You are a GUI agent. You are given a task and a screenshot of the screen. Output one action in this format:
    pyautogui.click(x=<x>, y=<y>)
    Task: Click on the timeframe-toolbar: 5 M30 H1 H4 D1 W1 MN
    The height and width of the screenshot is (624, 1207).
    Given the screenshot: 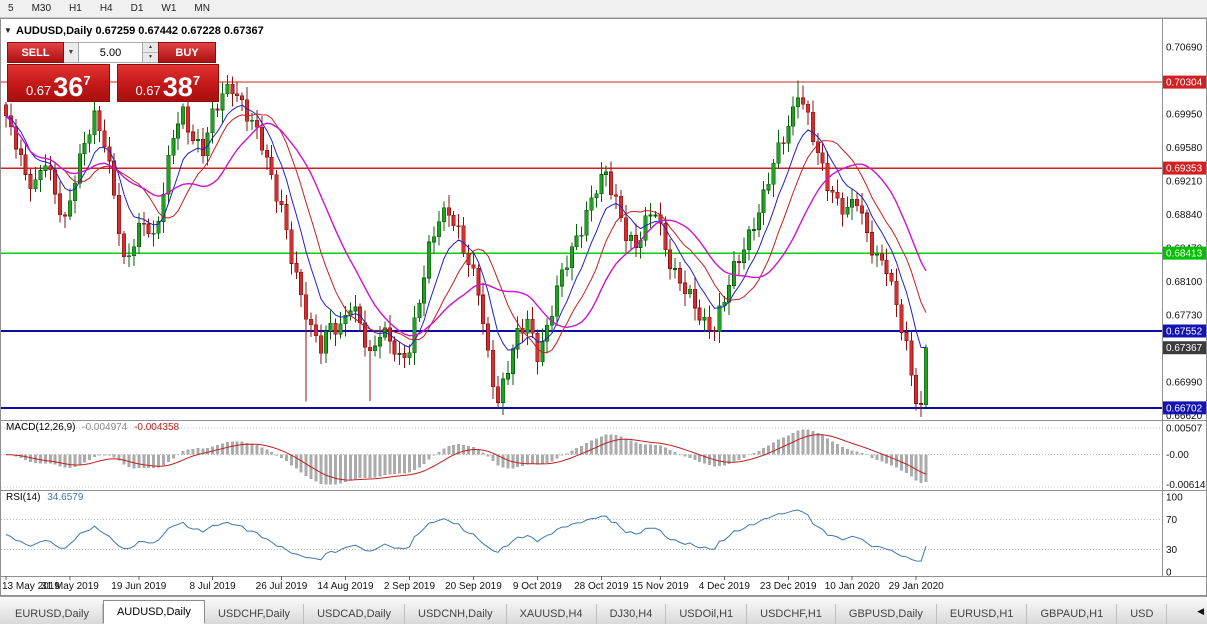 What is the action you would take?
    pyautogui.click(x=603, y=9)
    